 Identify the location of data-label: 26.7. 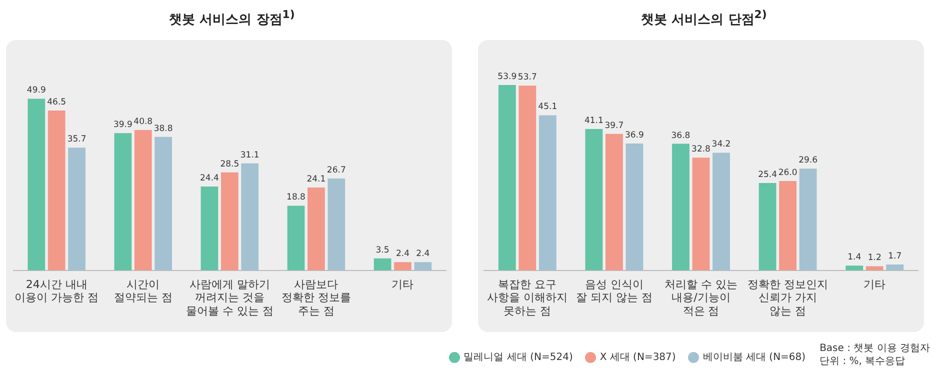
(336, 171).